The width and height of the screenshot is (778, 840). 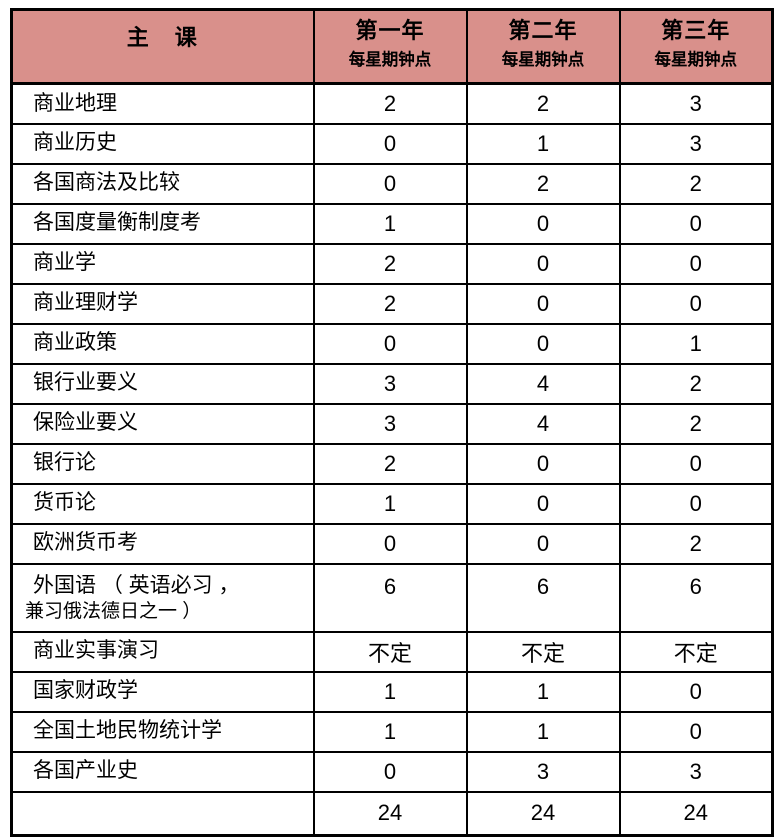 I want to click on course-cell: 银行业要义, so click(x=162, y=383).